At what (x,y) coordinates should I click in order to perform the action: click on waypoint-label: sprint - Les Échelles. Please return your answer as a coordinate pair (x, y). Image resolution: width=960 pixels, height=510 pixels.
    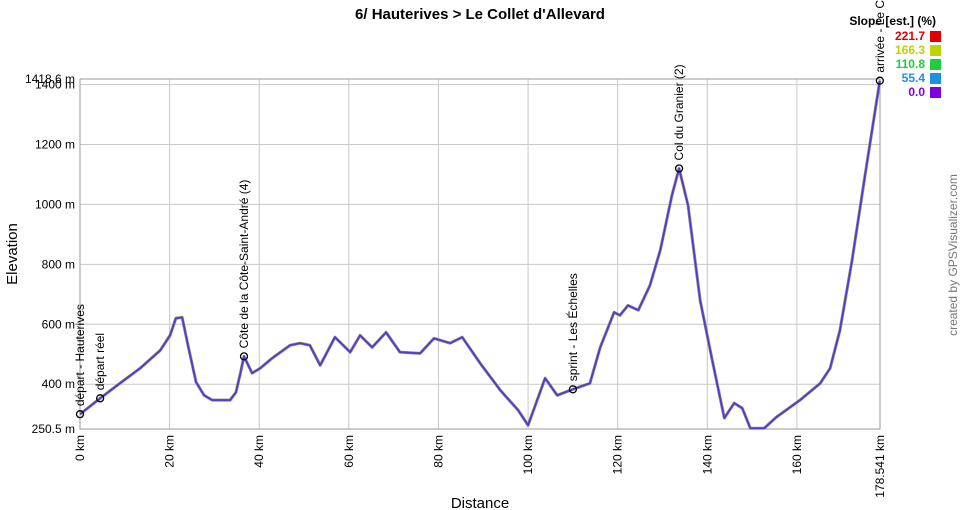
    Looking at the image, I should click on (572, 327).